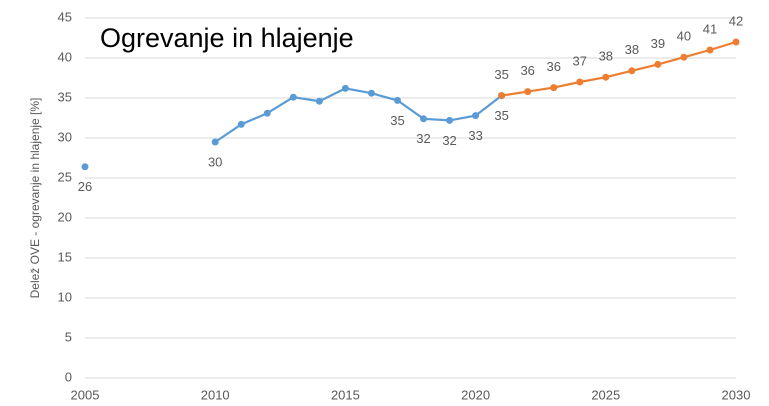 Image resolution: width=769 pixels, height=406 pixels. What do you see at coordinates (684, 36) in the screenshot?
I see `data-label: 40` at bounding box center [684, 36].